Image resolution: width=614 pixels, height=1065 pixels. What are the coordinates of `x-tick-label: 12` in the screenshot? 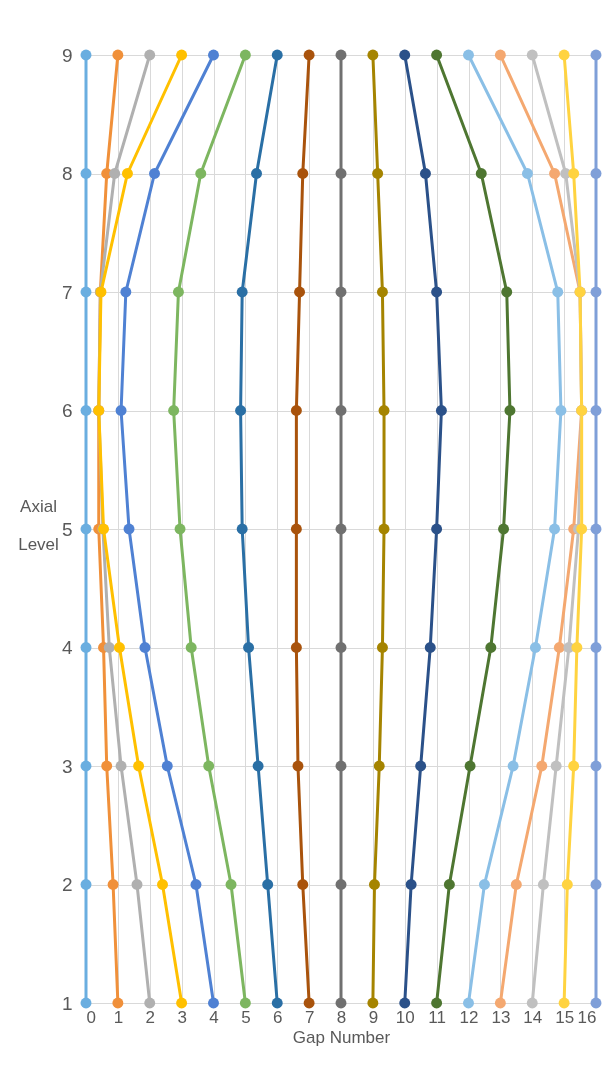 It's located at (469, 1017).